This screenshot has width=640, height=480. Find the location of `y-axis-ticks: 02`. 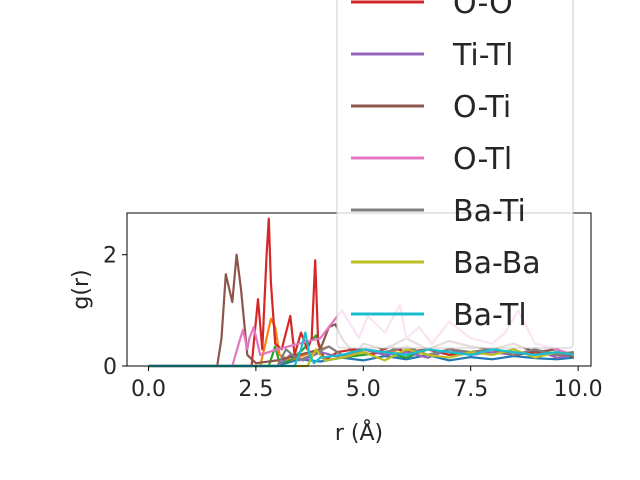

y-axis-ticks: 02 is located at coordinates (115, 312).